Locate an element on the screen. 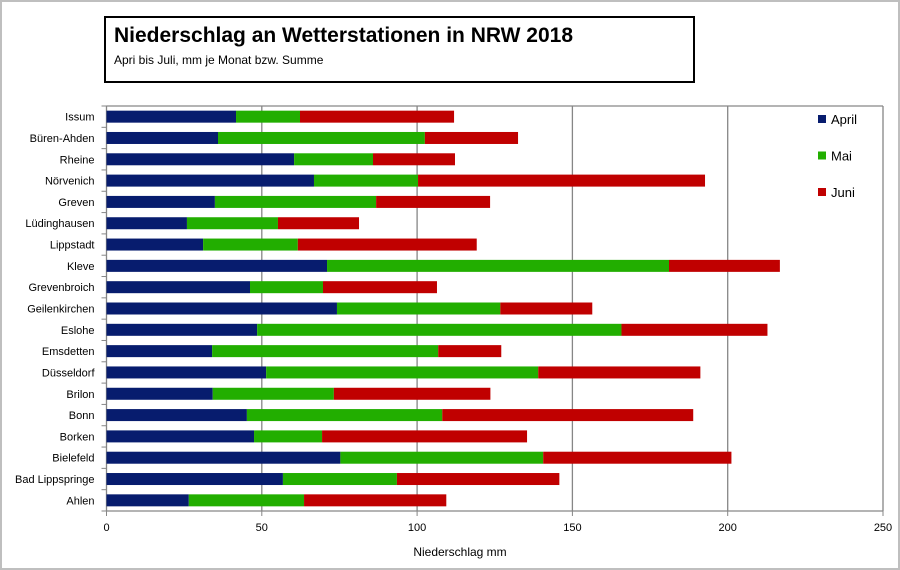 This screenshot has height=570, width=900. x-tick-label: 200 is located at coordinates (728, 528).